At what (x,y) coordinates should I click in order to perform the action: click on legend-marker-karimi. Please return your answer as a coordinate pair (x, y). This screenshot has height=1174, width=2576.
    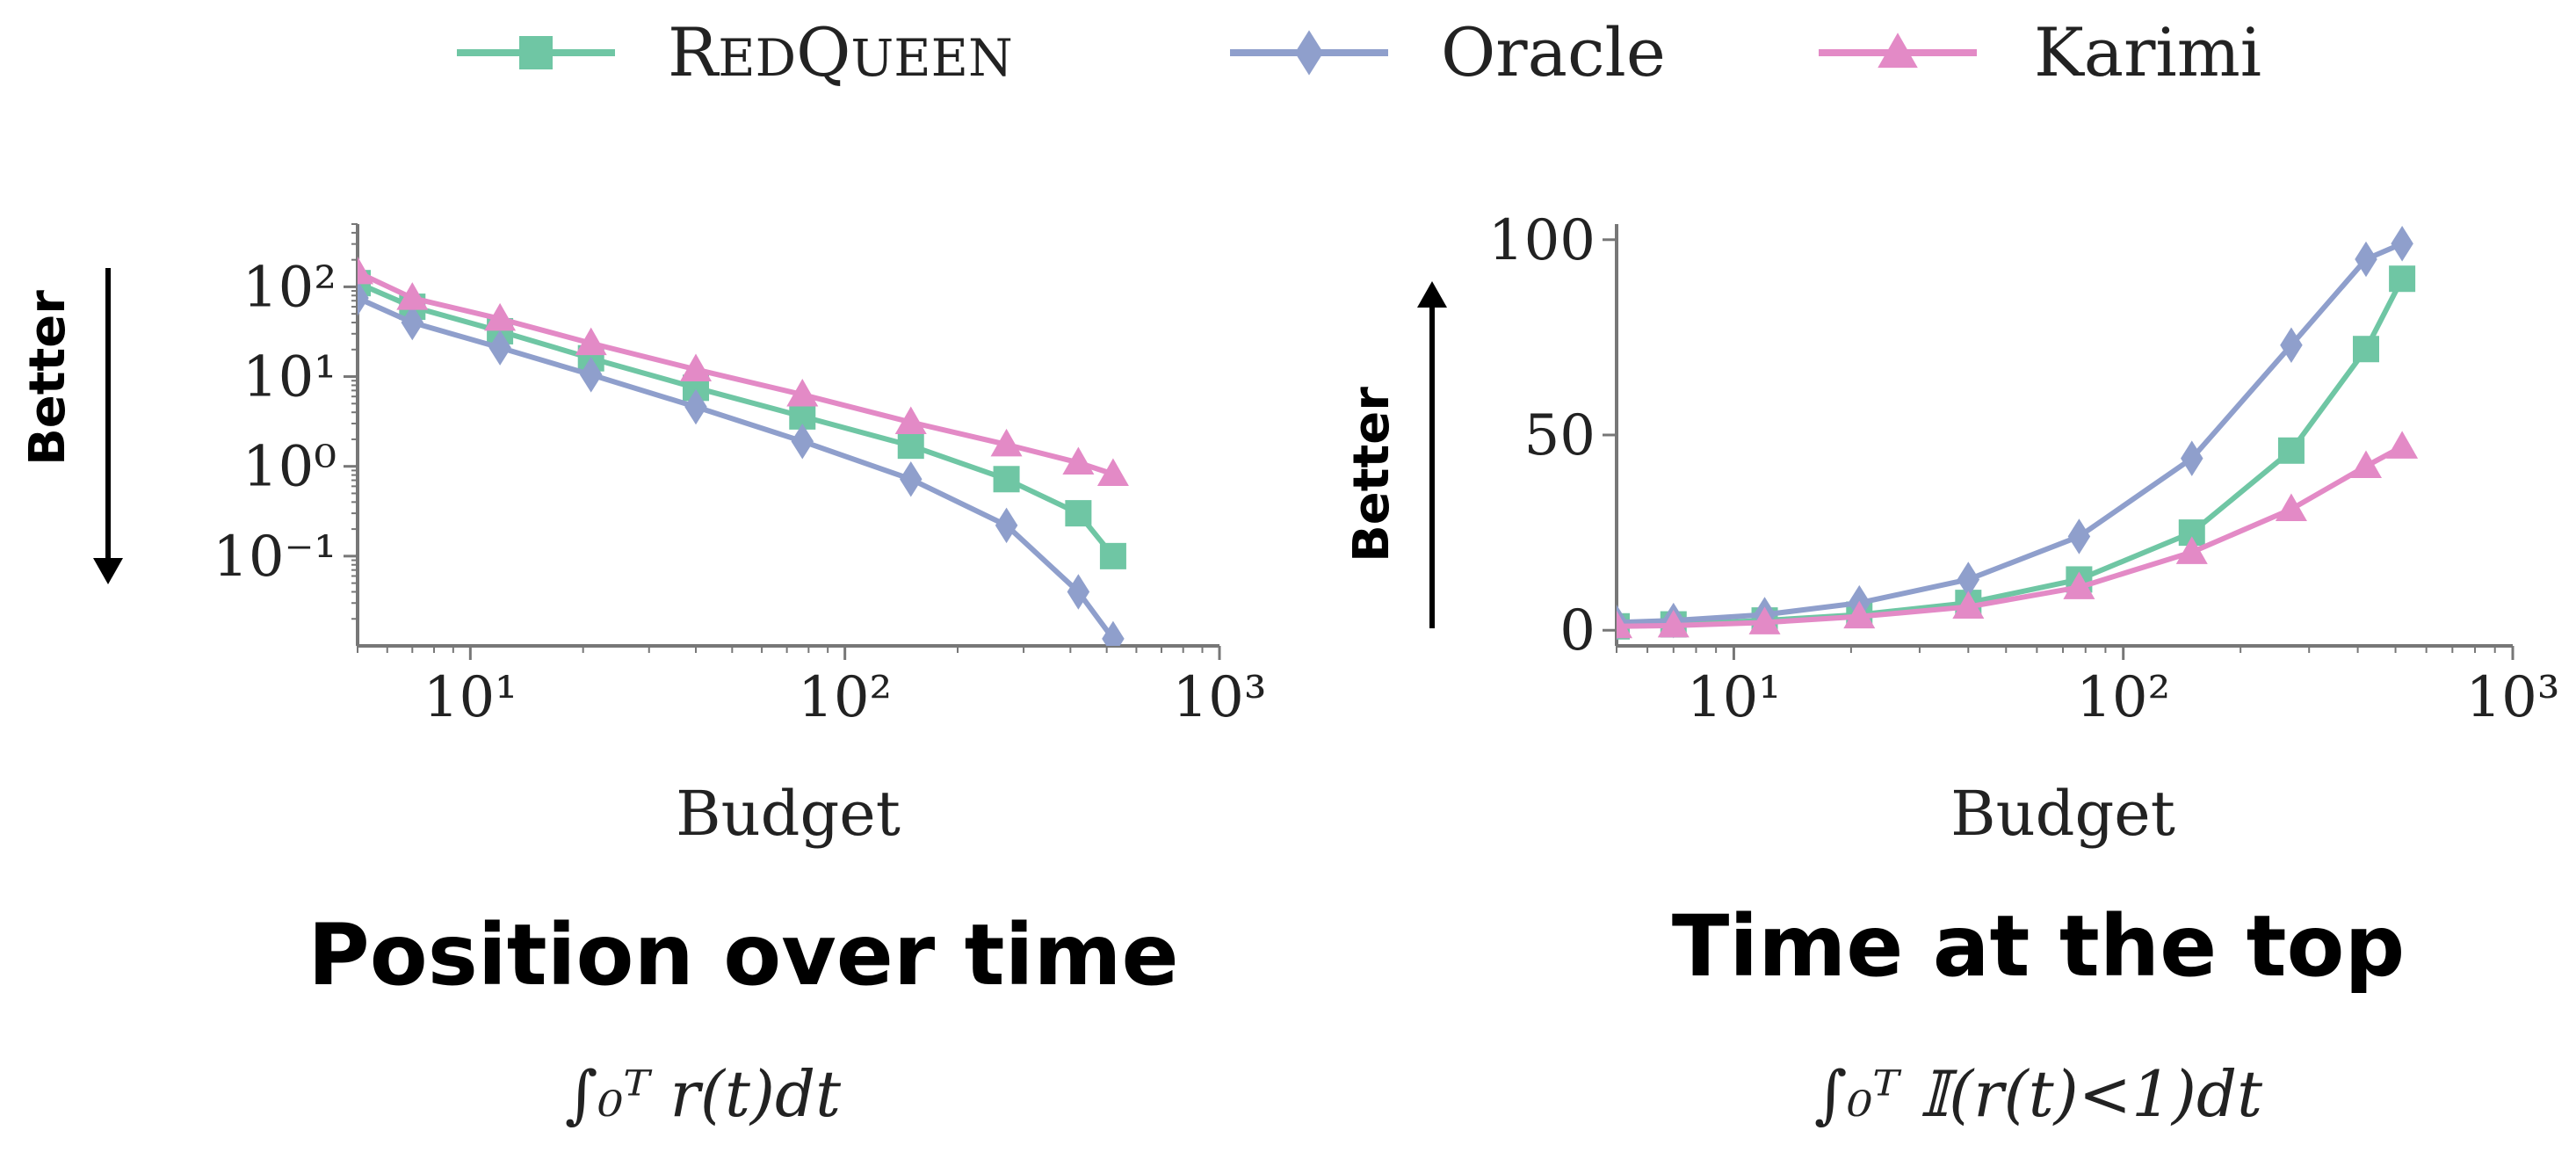
    Looking at the image, I should click on (1898, 51).